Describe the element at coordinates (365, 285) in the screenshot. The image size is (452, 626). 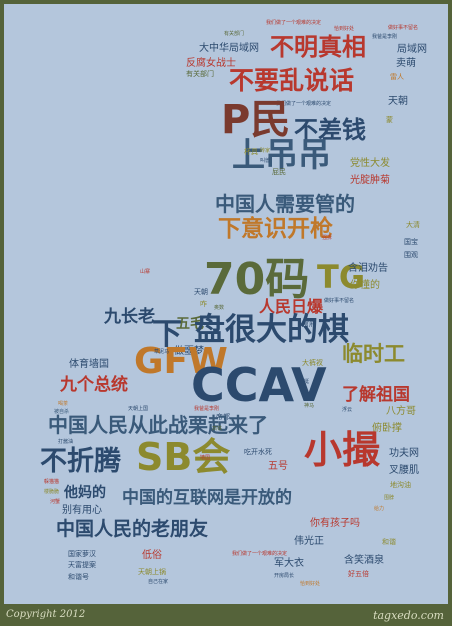
I see `word: 你懂的` at that location.